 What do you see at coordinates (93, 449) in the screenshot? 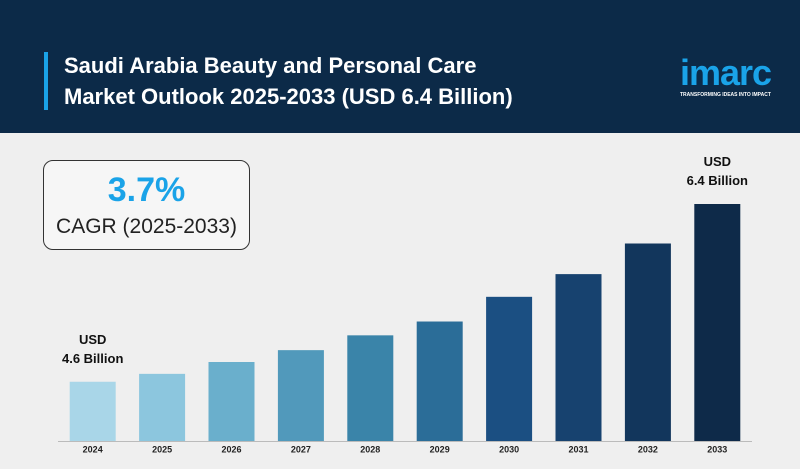
I see `x-tick-label: 2024` at bounding box center [93, 449].